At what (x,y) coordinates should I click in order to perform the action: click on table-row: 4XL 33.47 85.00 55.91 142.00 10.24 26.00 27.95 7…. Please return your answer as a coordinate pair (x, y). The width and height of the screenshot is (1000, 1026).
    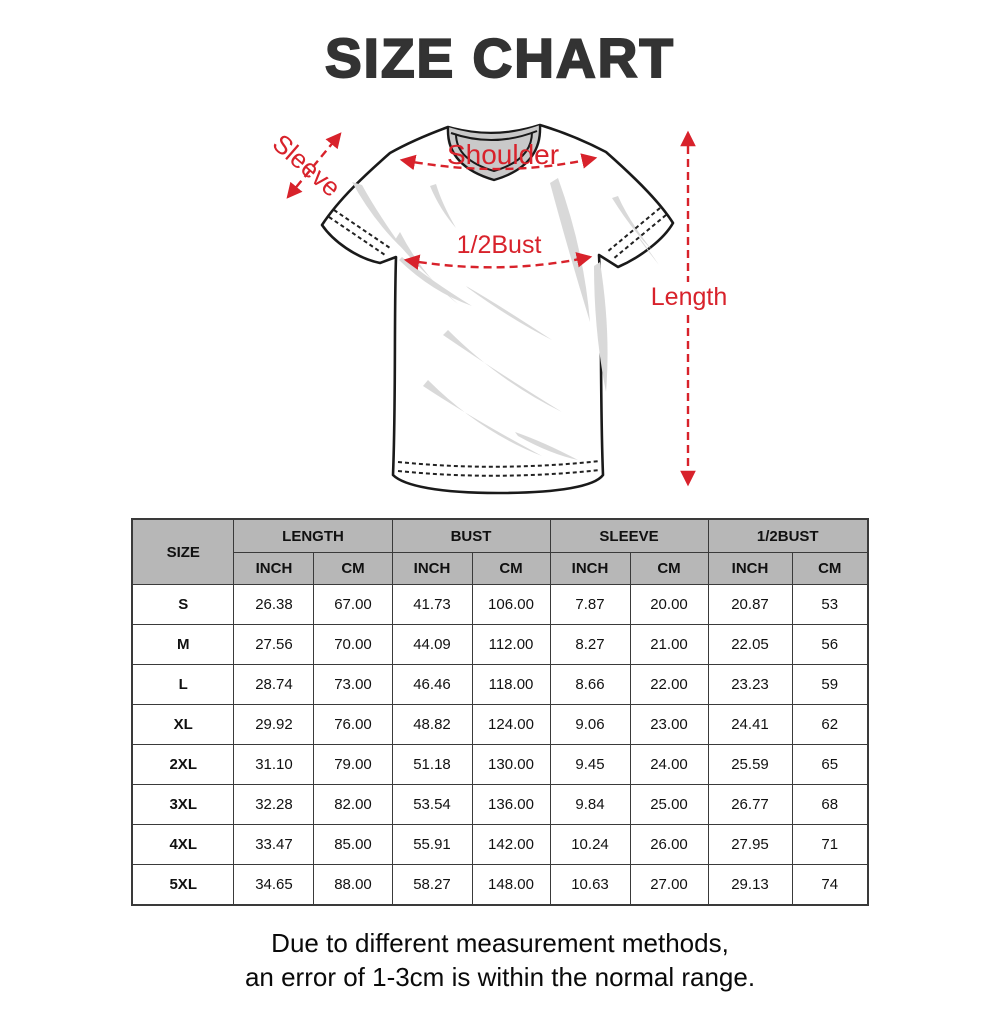
    Looking at the image, I should click on (500, 844).